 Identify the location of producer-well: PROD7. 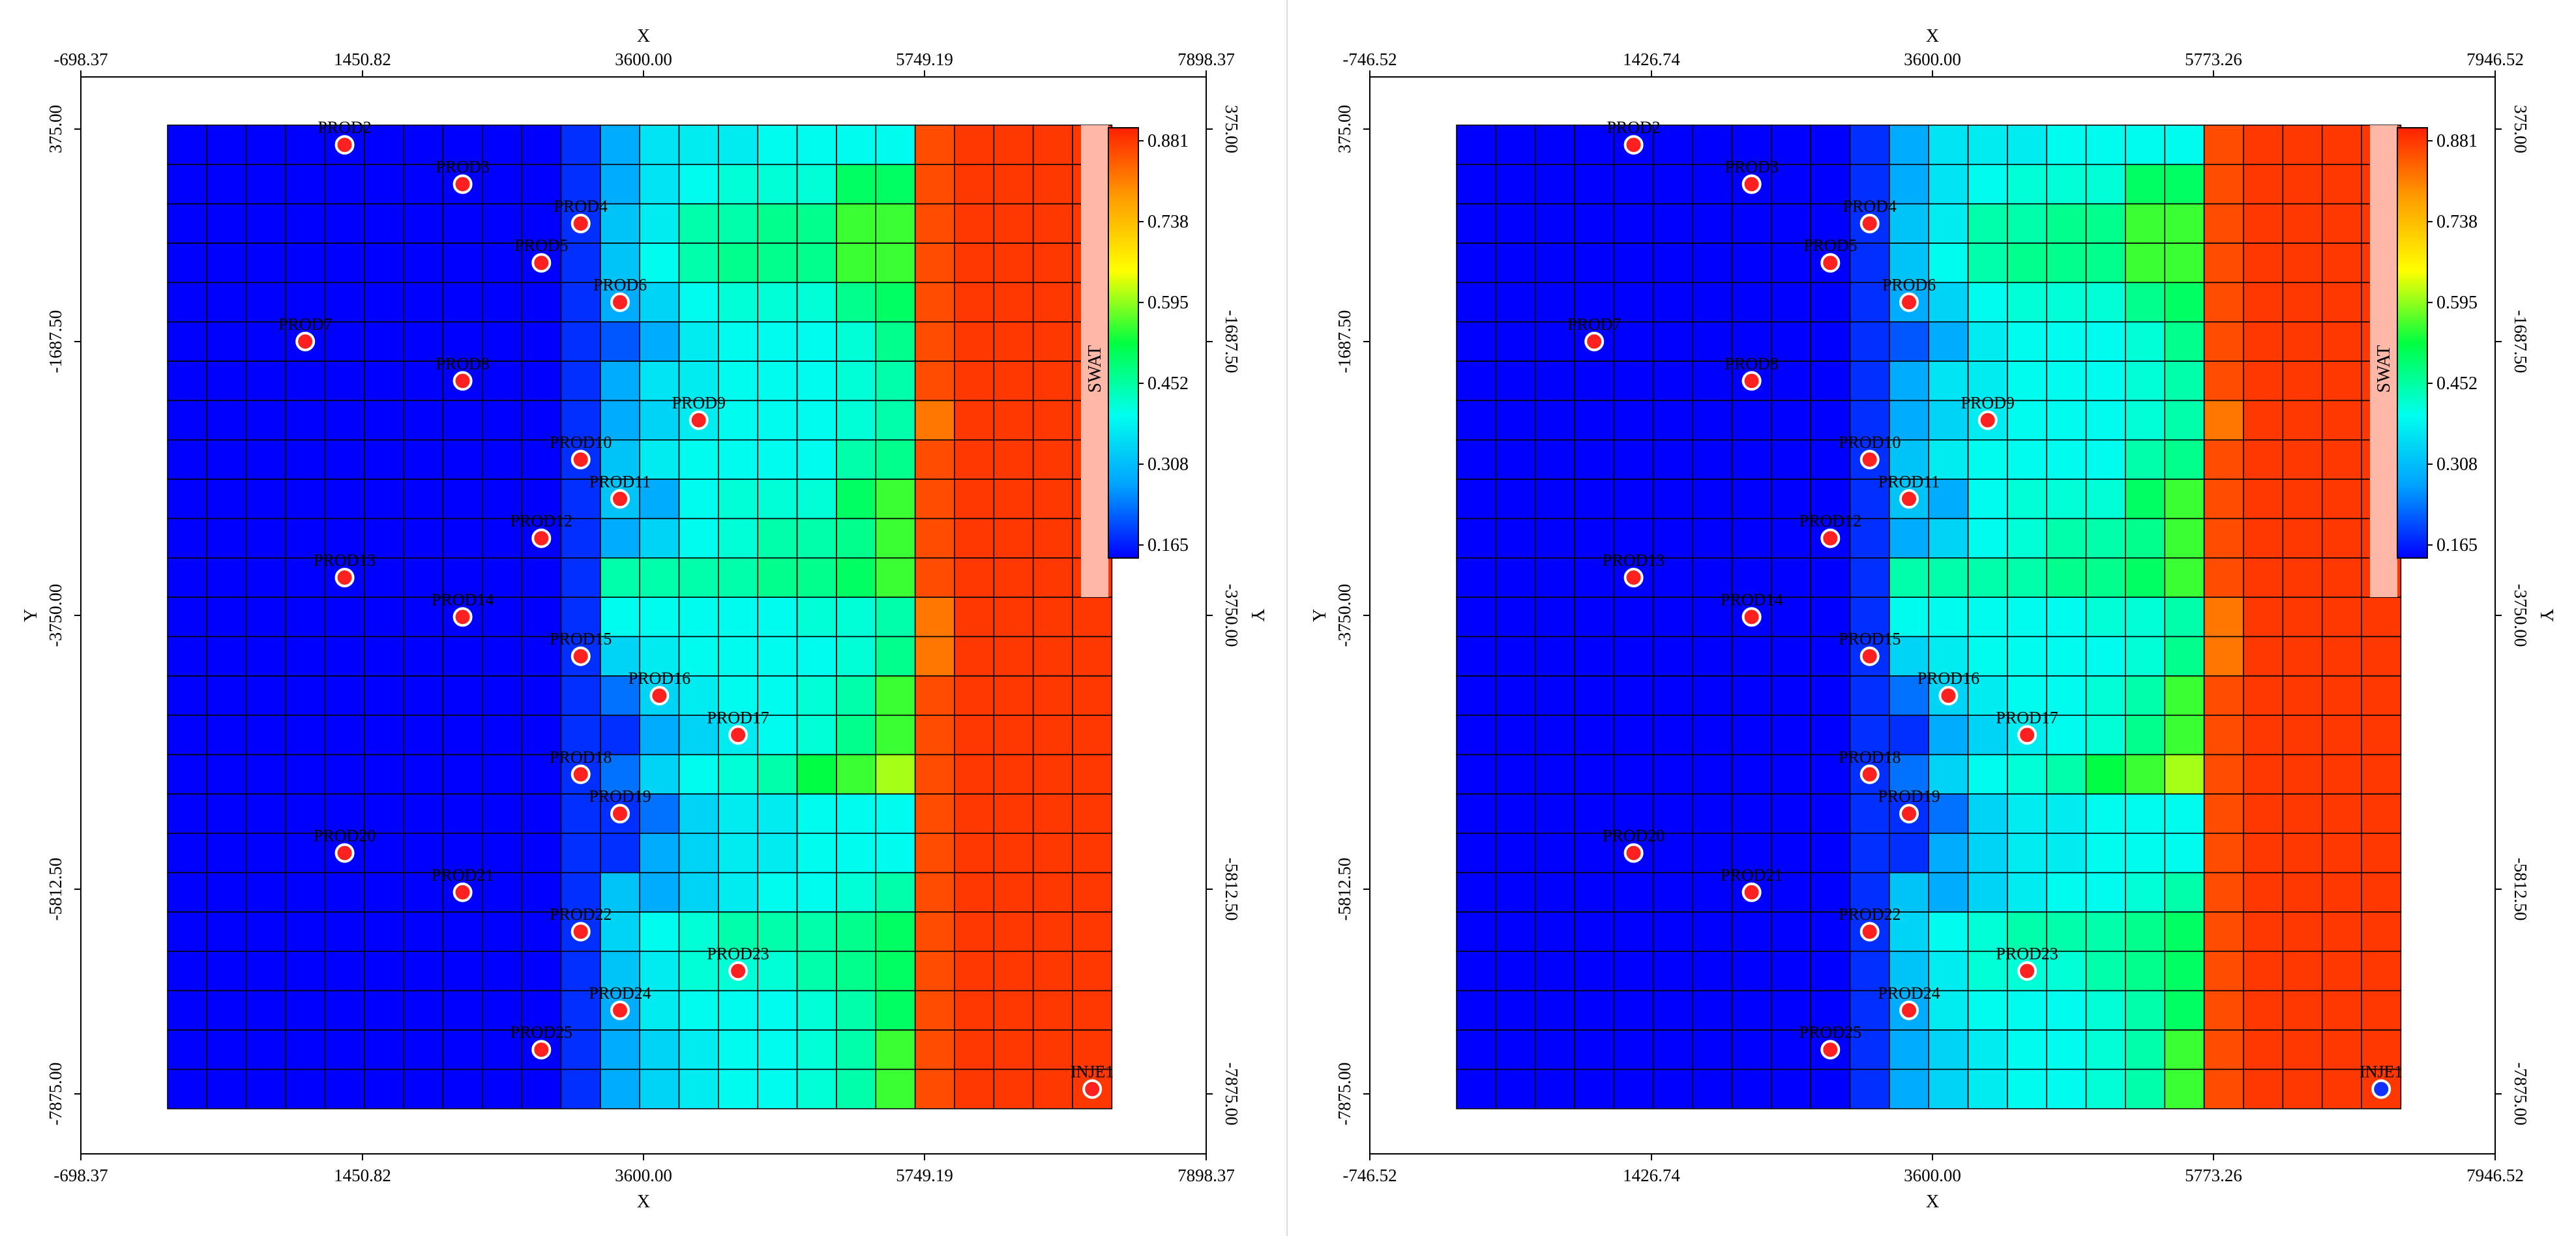
(305, 333).